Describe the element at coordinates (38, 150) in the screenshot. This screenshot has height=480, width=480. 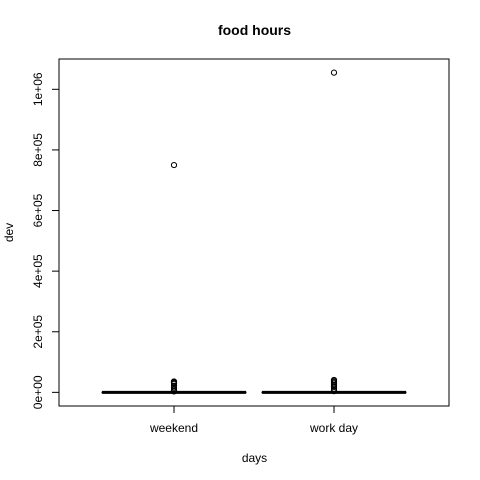
I see `y-tick-label: 8e+05` at that location.